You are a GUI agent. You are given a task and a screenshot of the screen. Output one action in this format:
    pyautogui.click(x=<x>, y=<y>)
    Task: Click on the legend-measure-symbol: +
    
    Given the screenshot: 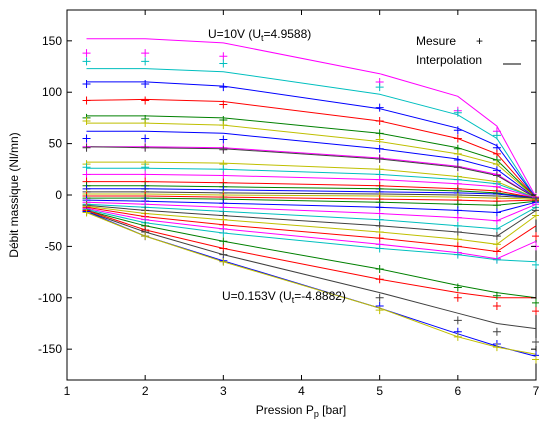 What is the action you would take?
    pyautogui.click(x=479, y=41)
    